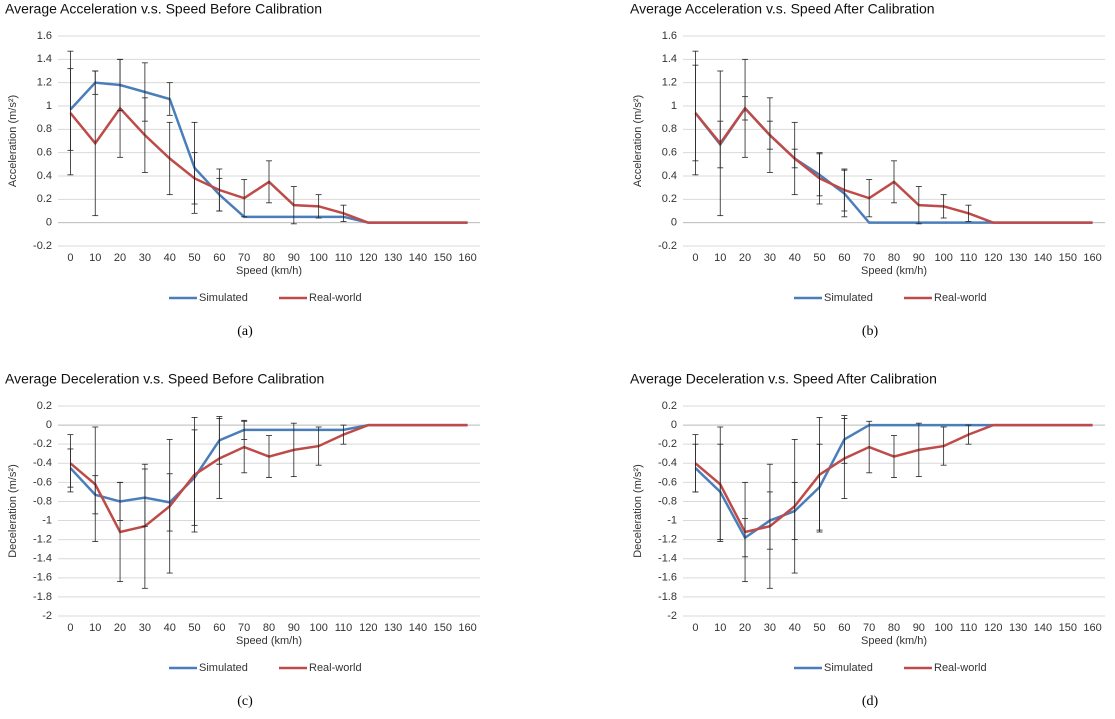 This screenshot has width=1115, height=719. What do you see at coordinates (870, 331) in the screenshot?
I see `caption: (b)` at bounding box center [870, 331].